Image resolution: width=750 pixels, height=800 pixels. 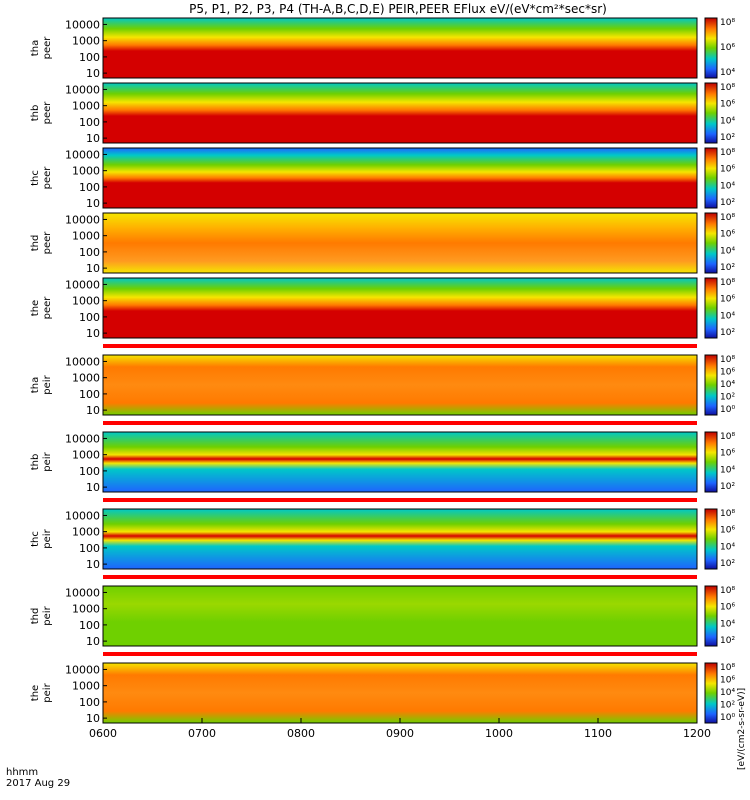 I want to click on panel-the-peer: 10 100 1000 10000 thepeer 10² 10⁴ 10⁶ 10⁸, so click(x=382, y=312).